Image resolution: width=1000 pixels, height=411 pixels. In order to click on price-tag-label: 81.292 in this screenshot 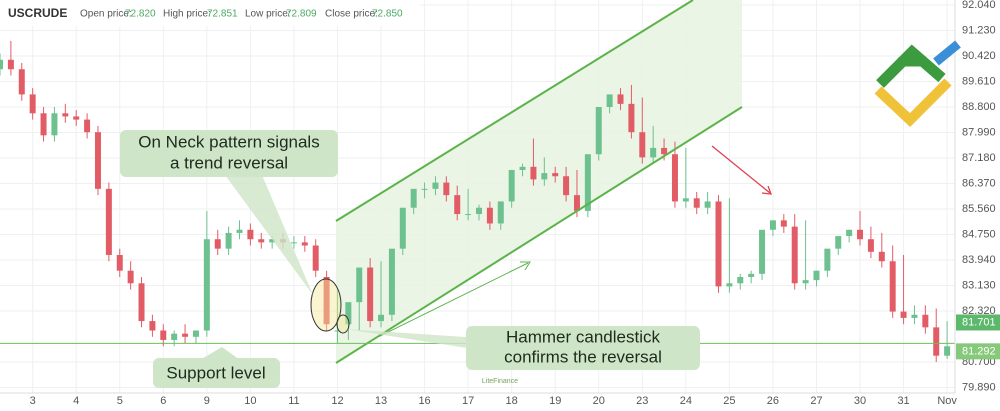, I will do `click(979, 351)`.